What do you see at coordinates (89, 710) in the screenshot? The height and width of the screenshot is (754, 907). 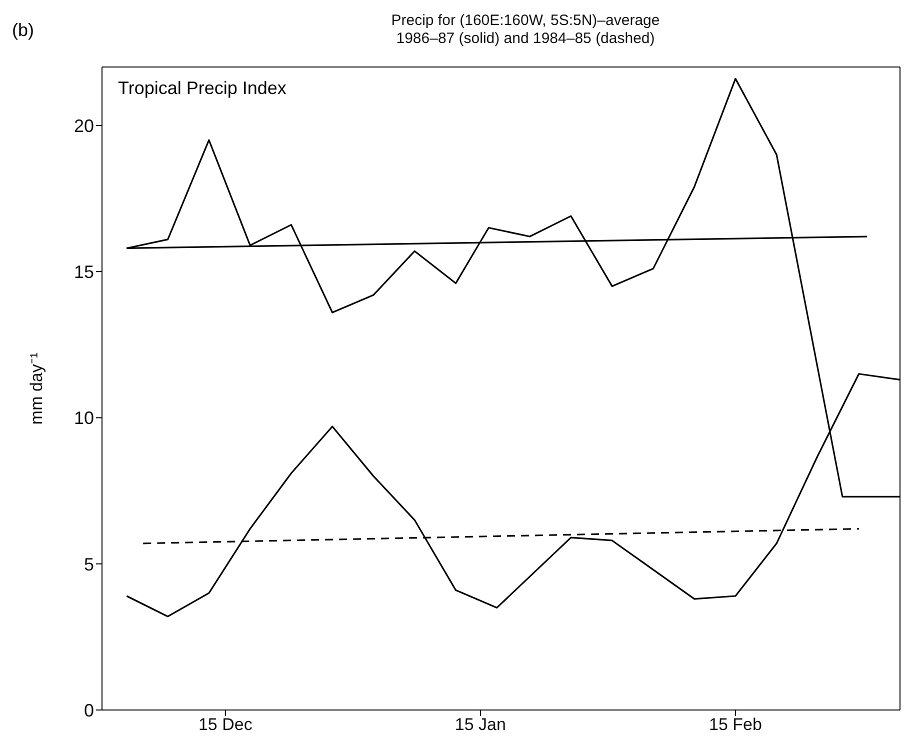 I see `y-tick-label: 0` at bounding box center [89, 710].